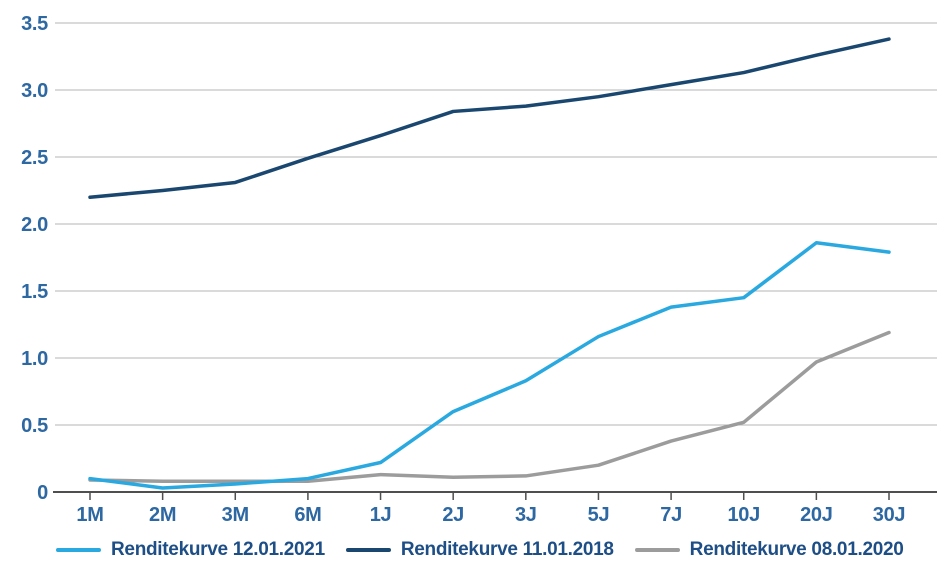  I want to click on x-tick-label: 5J, so click(599, 515).